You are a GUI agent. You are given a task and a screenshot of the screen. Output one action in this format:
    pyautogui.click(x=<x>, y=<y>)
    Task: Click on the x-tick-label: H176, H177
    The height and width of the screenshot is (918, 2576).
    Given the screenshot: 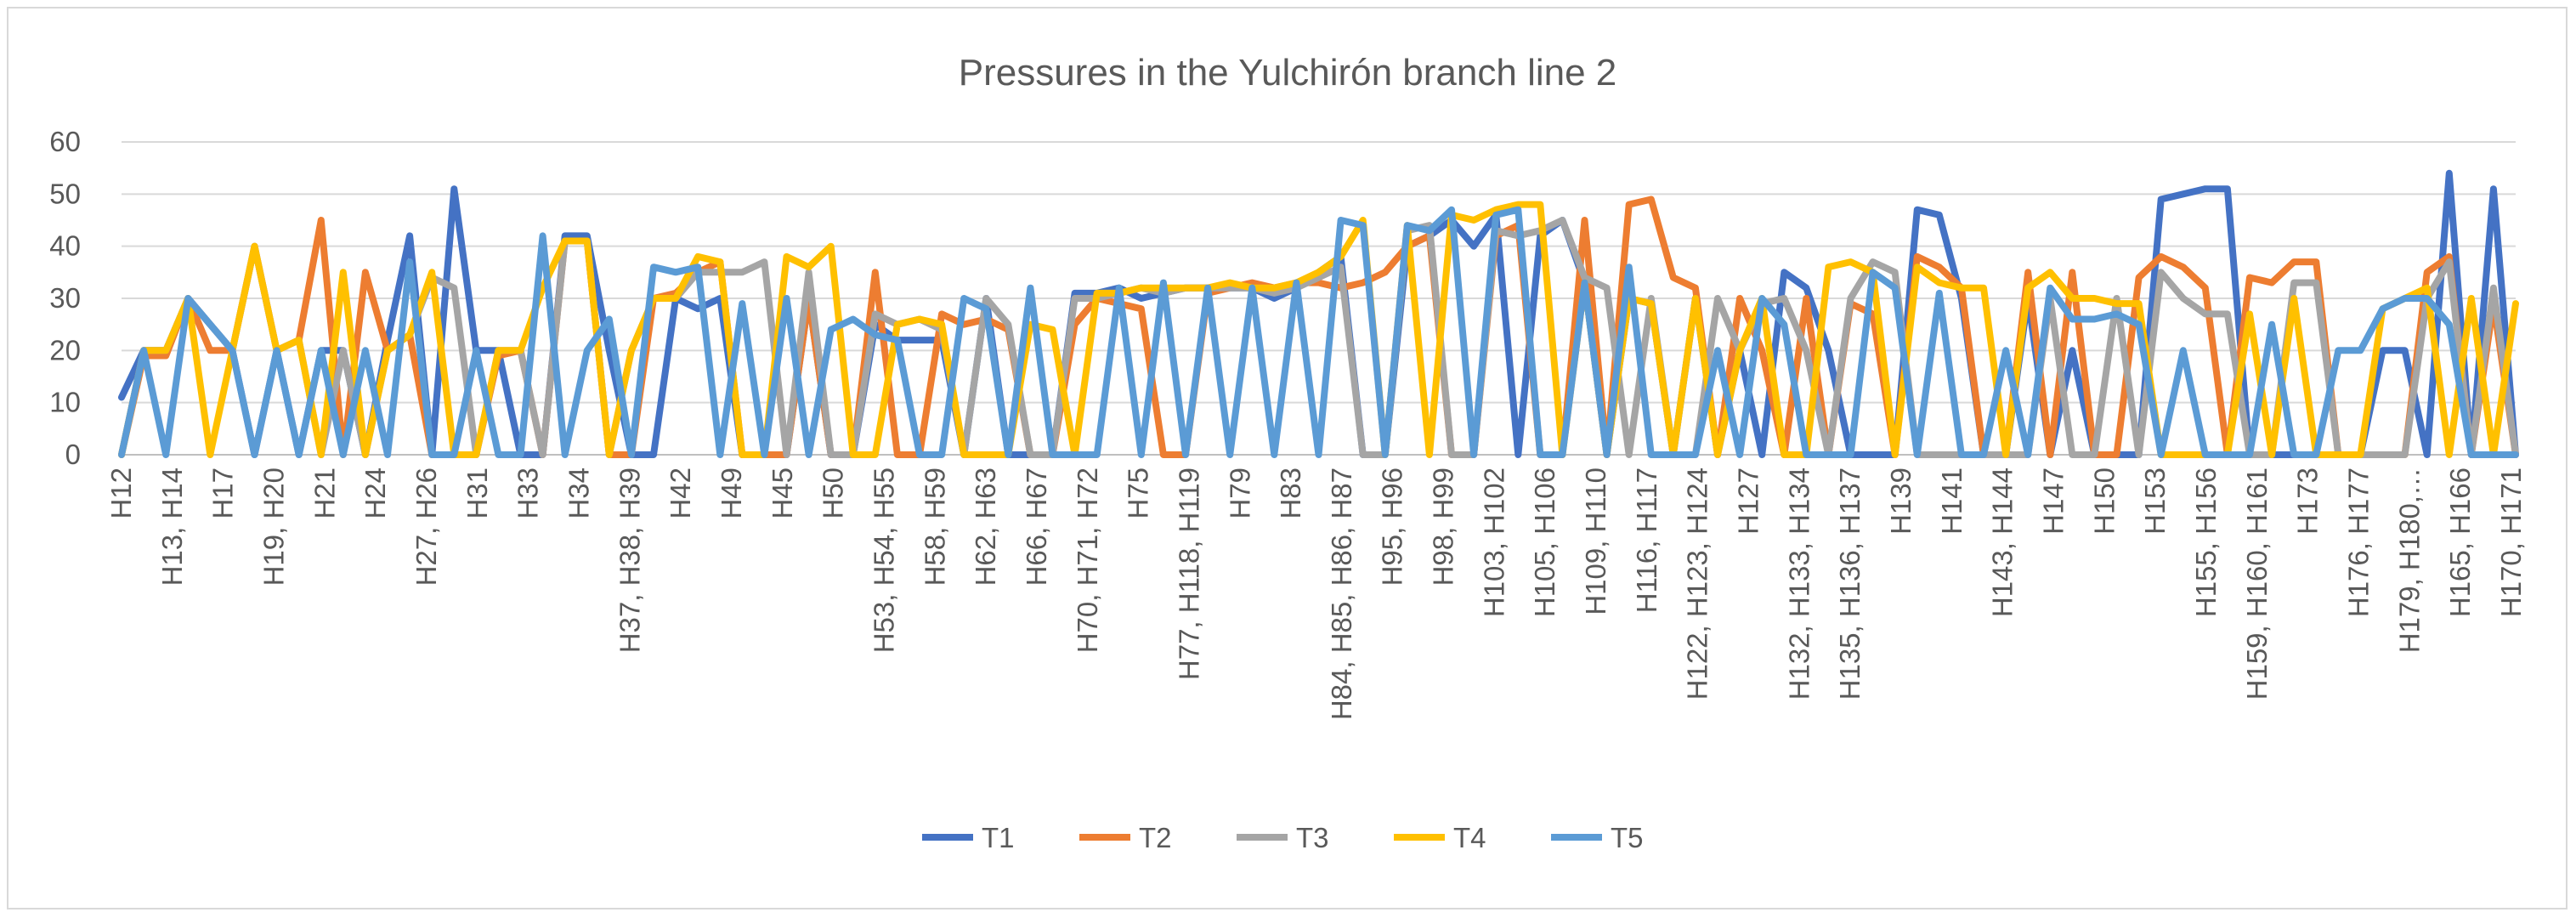 What is the action you would take?
    pyautogui.click(x=2359, y=542)
    